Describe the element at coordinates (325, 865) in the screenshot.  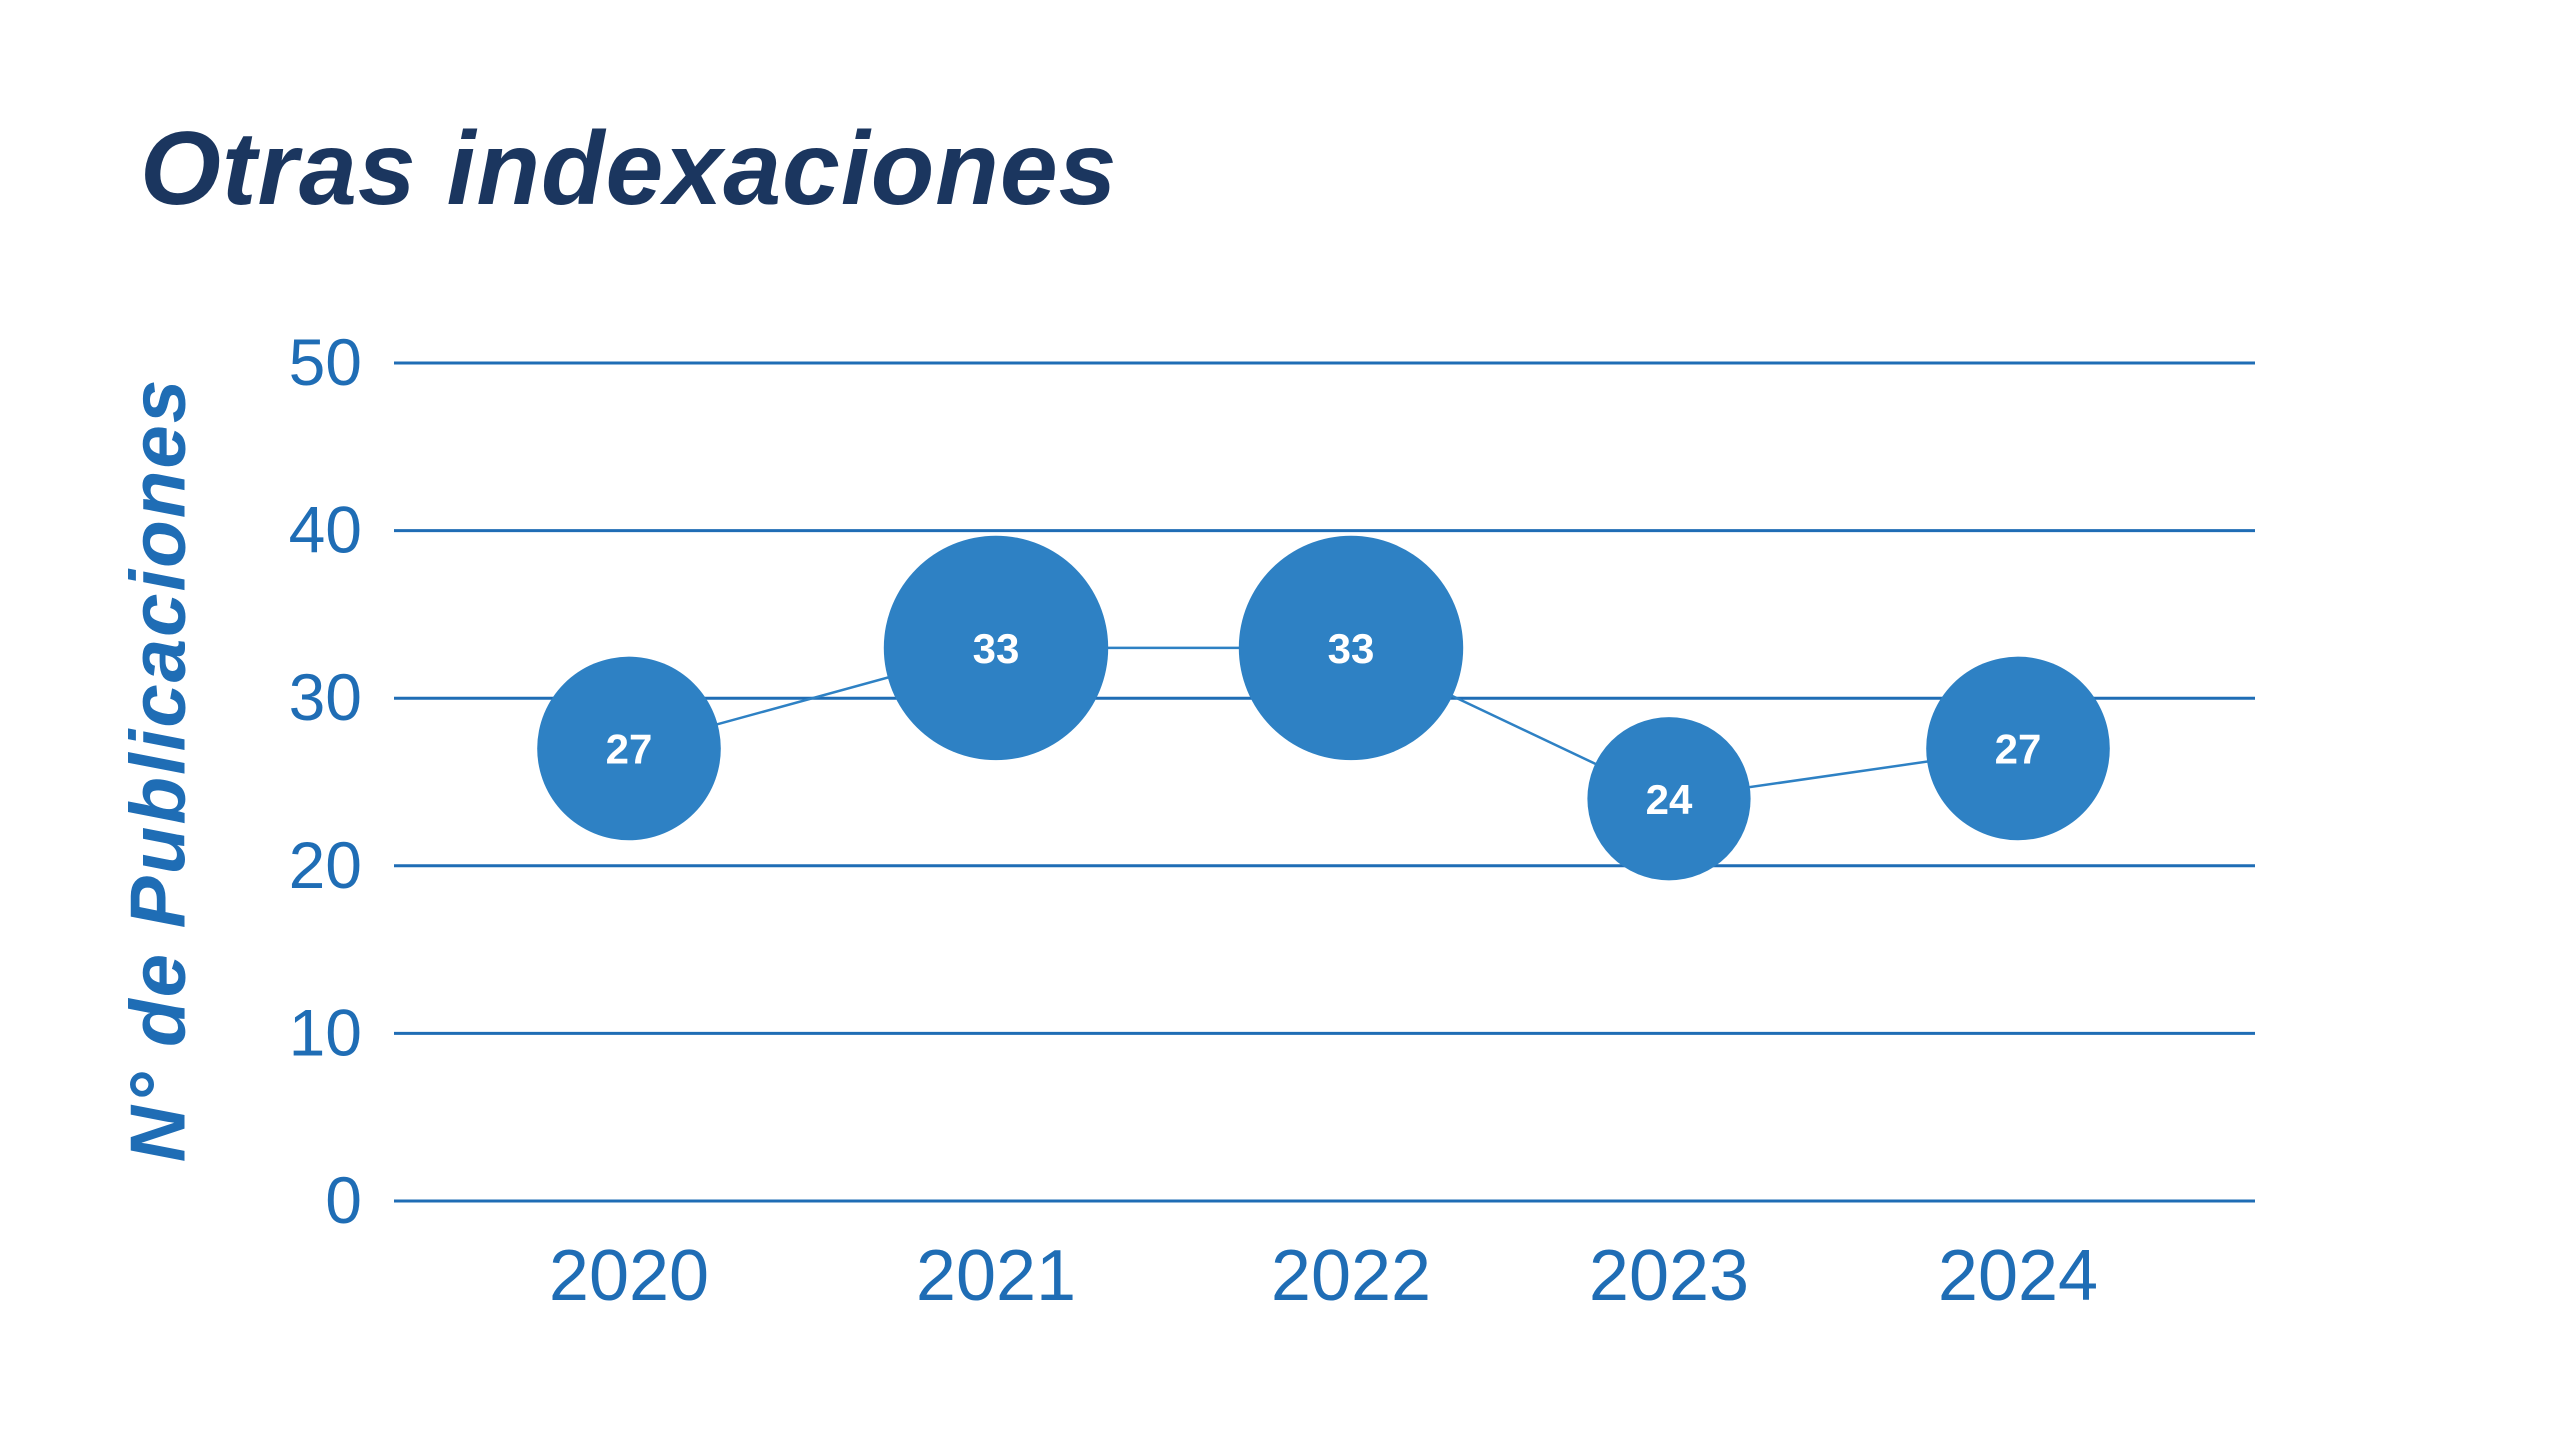
I see `y-tick-label: 20` at that location.